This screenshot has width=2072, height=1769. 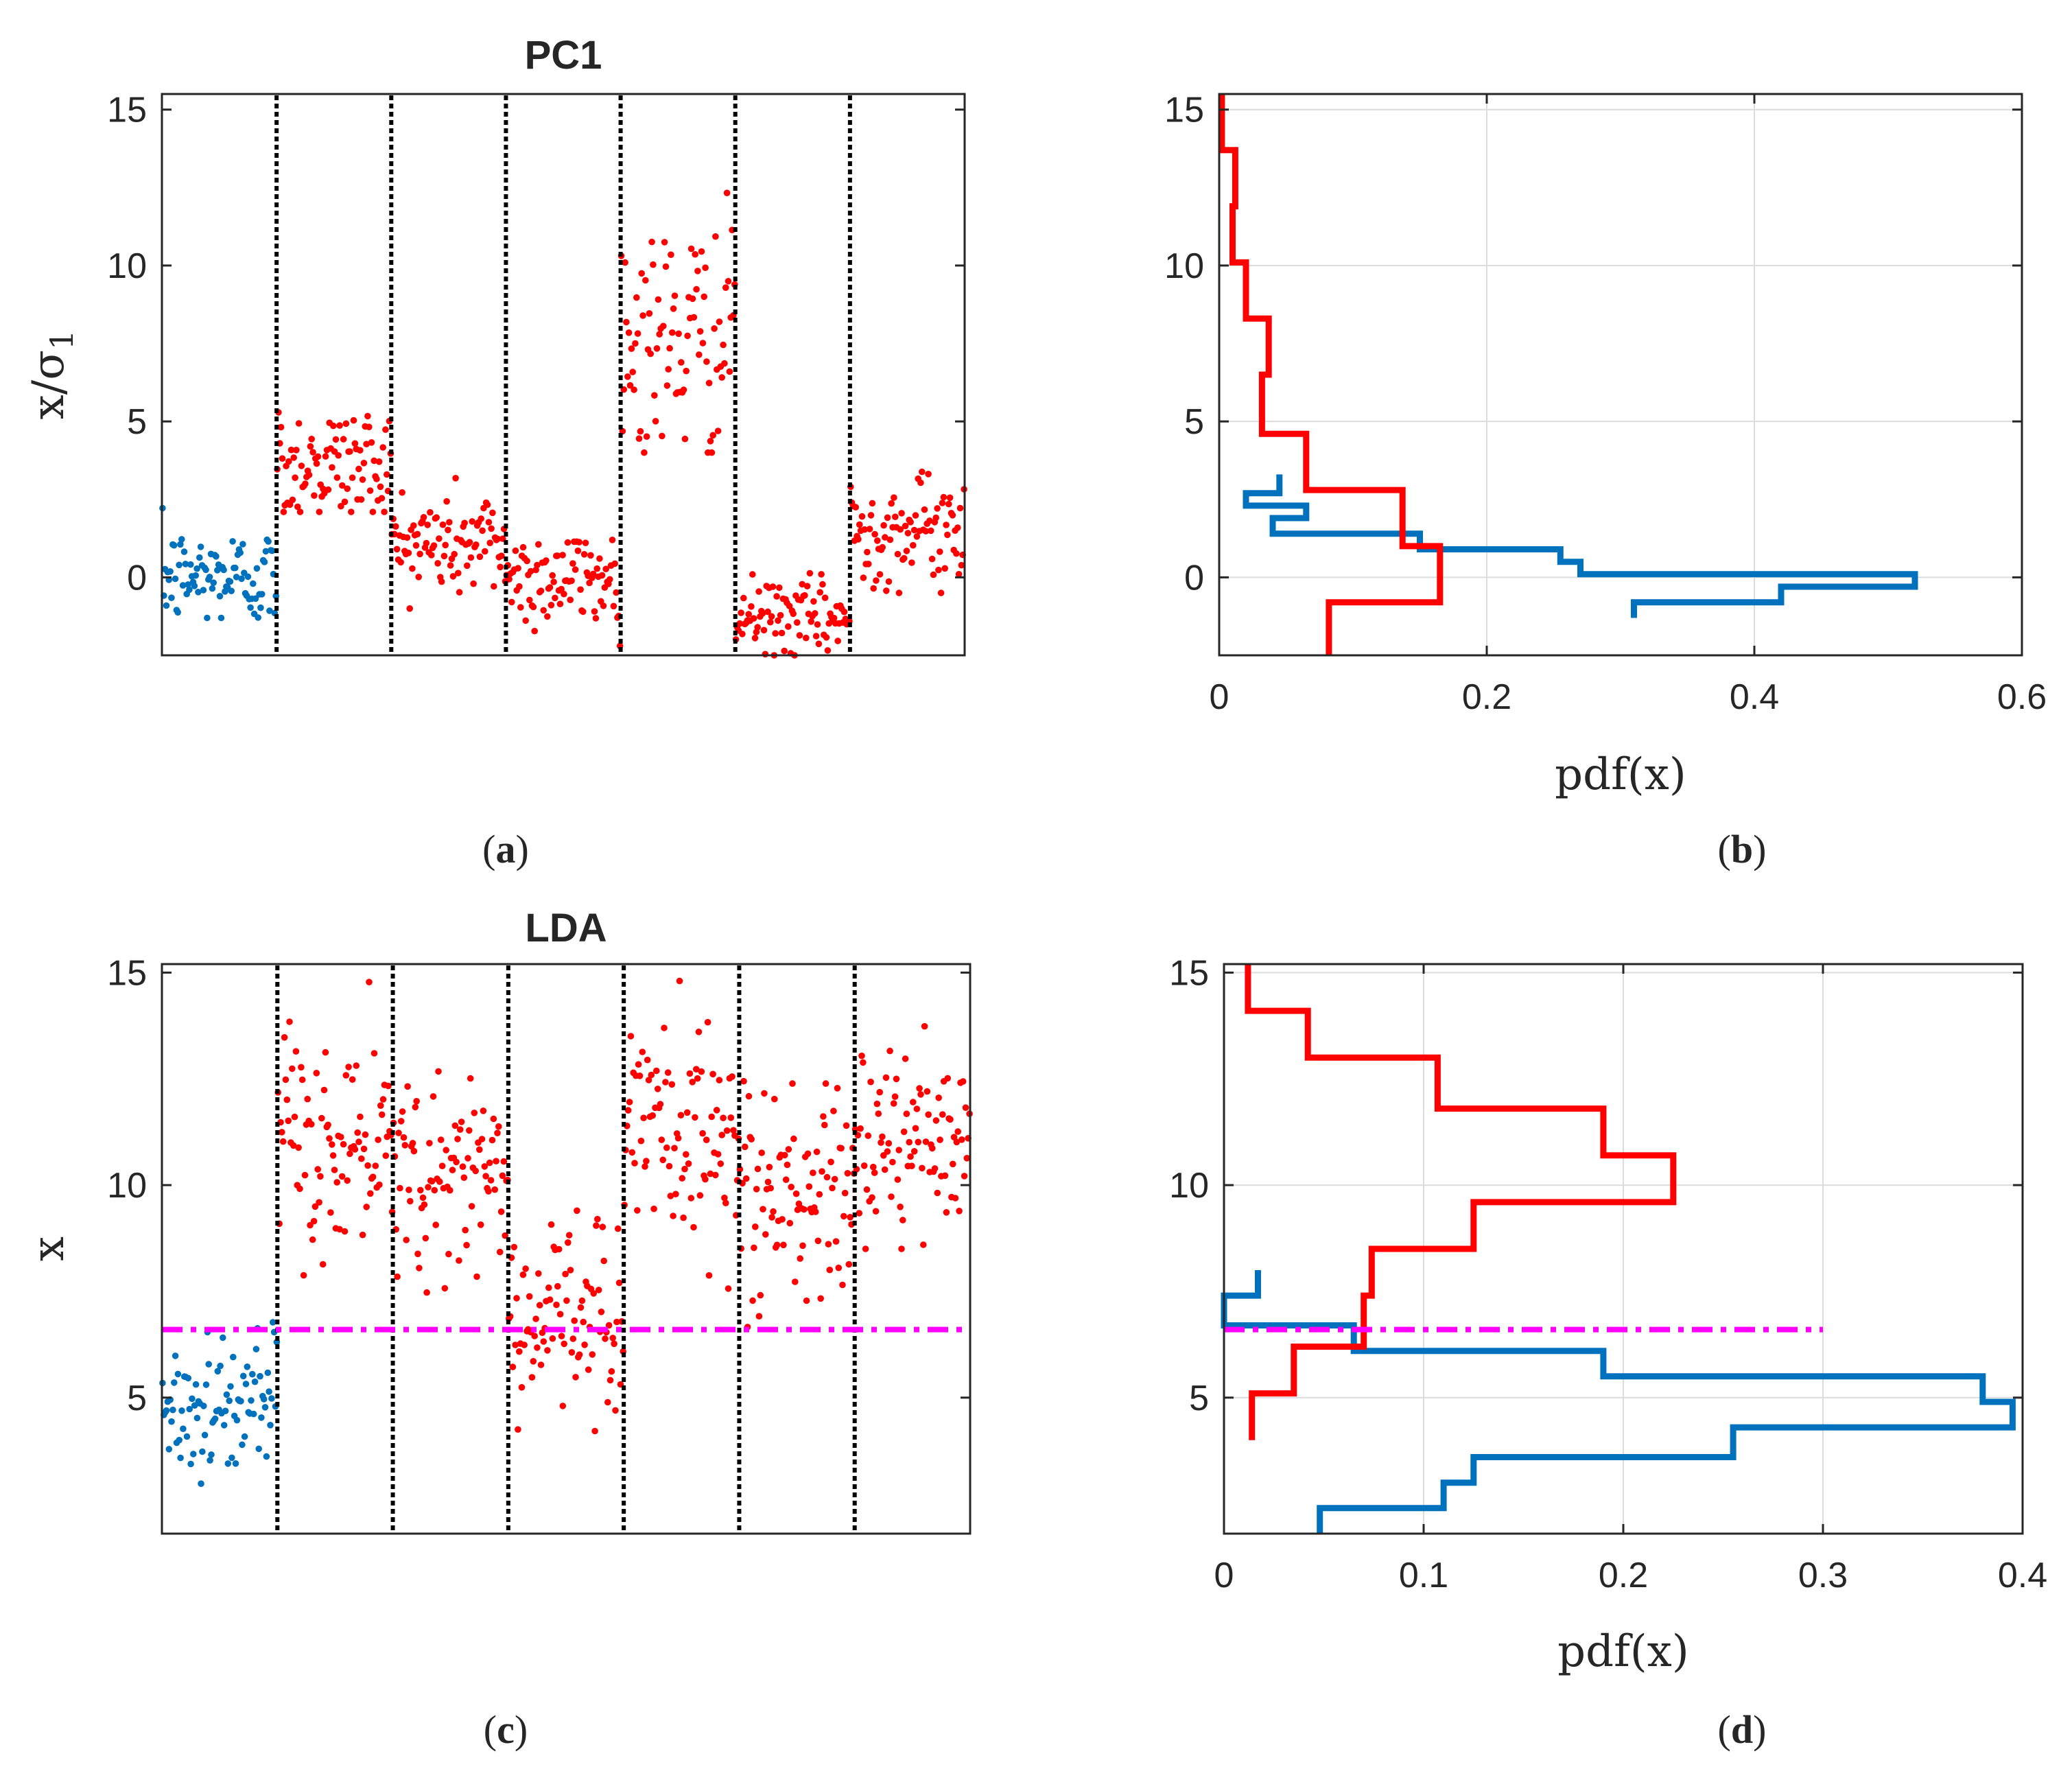 What do you see at coordinates (1199, 1398) in the screenshot?
I see `ytick-label: 5` at bounding box center [1199, 1398].